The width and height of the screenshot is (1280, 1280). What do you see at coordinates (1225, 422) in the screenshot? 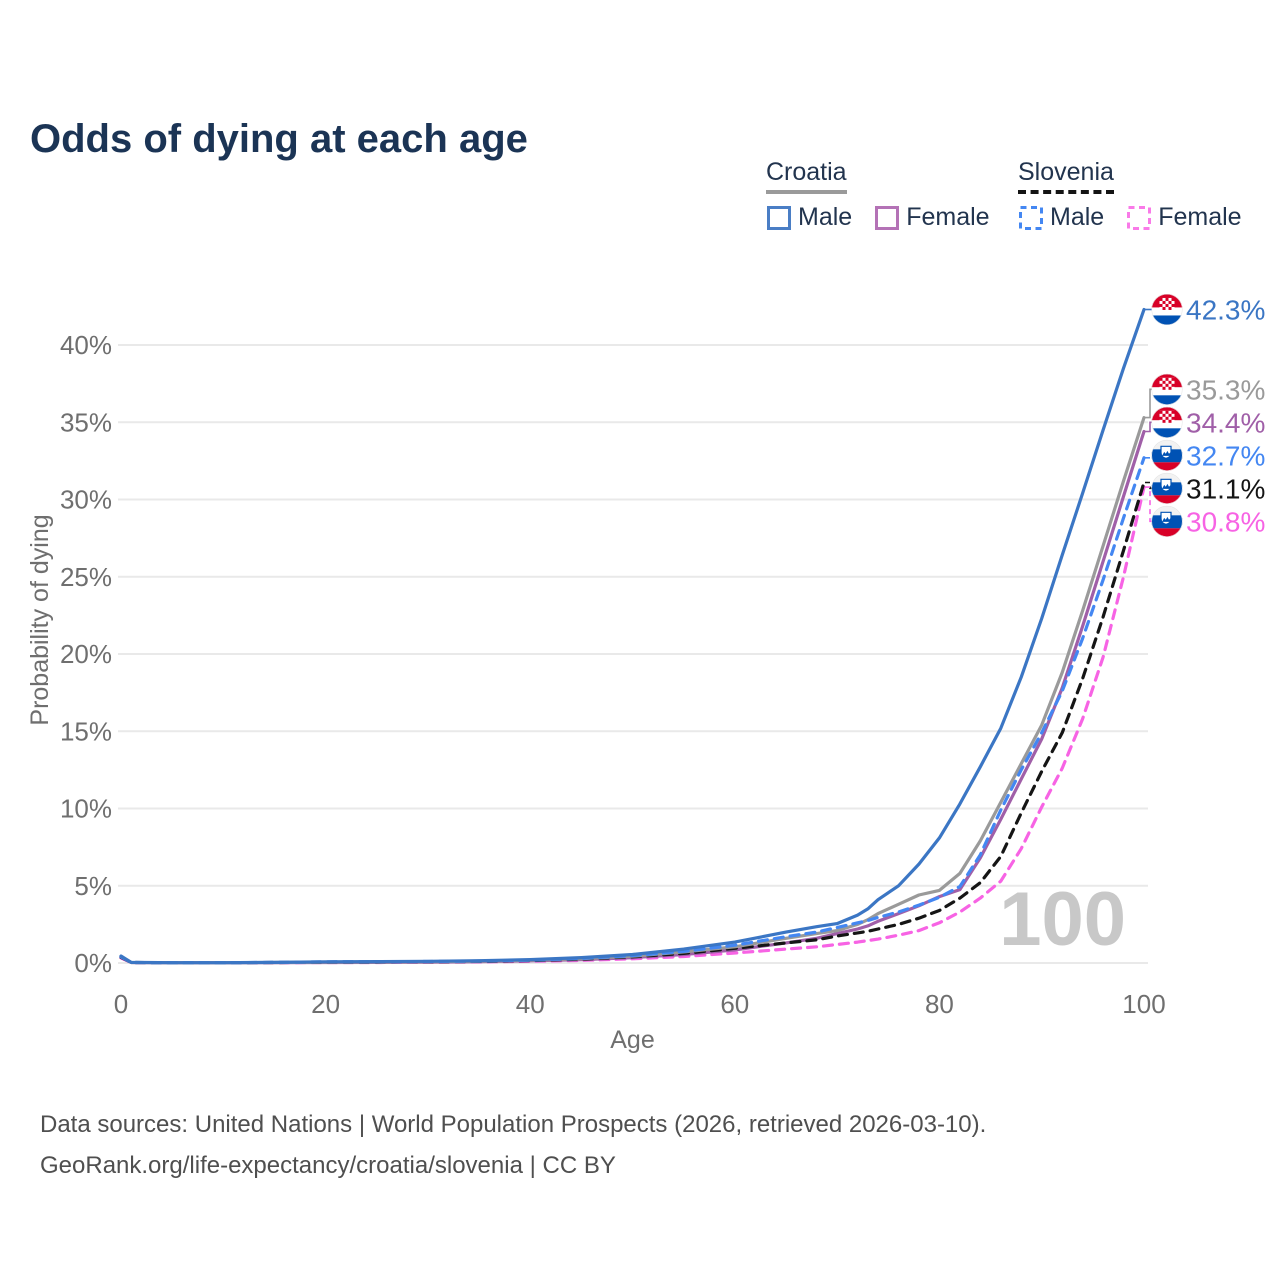
I see `end-value-label: 34.4%` at bounding box center [1225, 422].